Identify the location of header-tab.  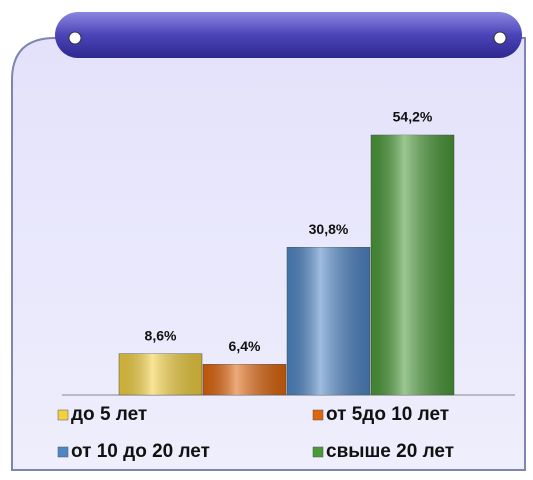
(288, 35).